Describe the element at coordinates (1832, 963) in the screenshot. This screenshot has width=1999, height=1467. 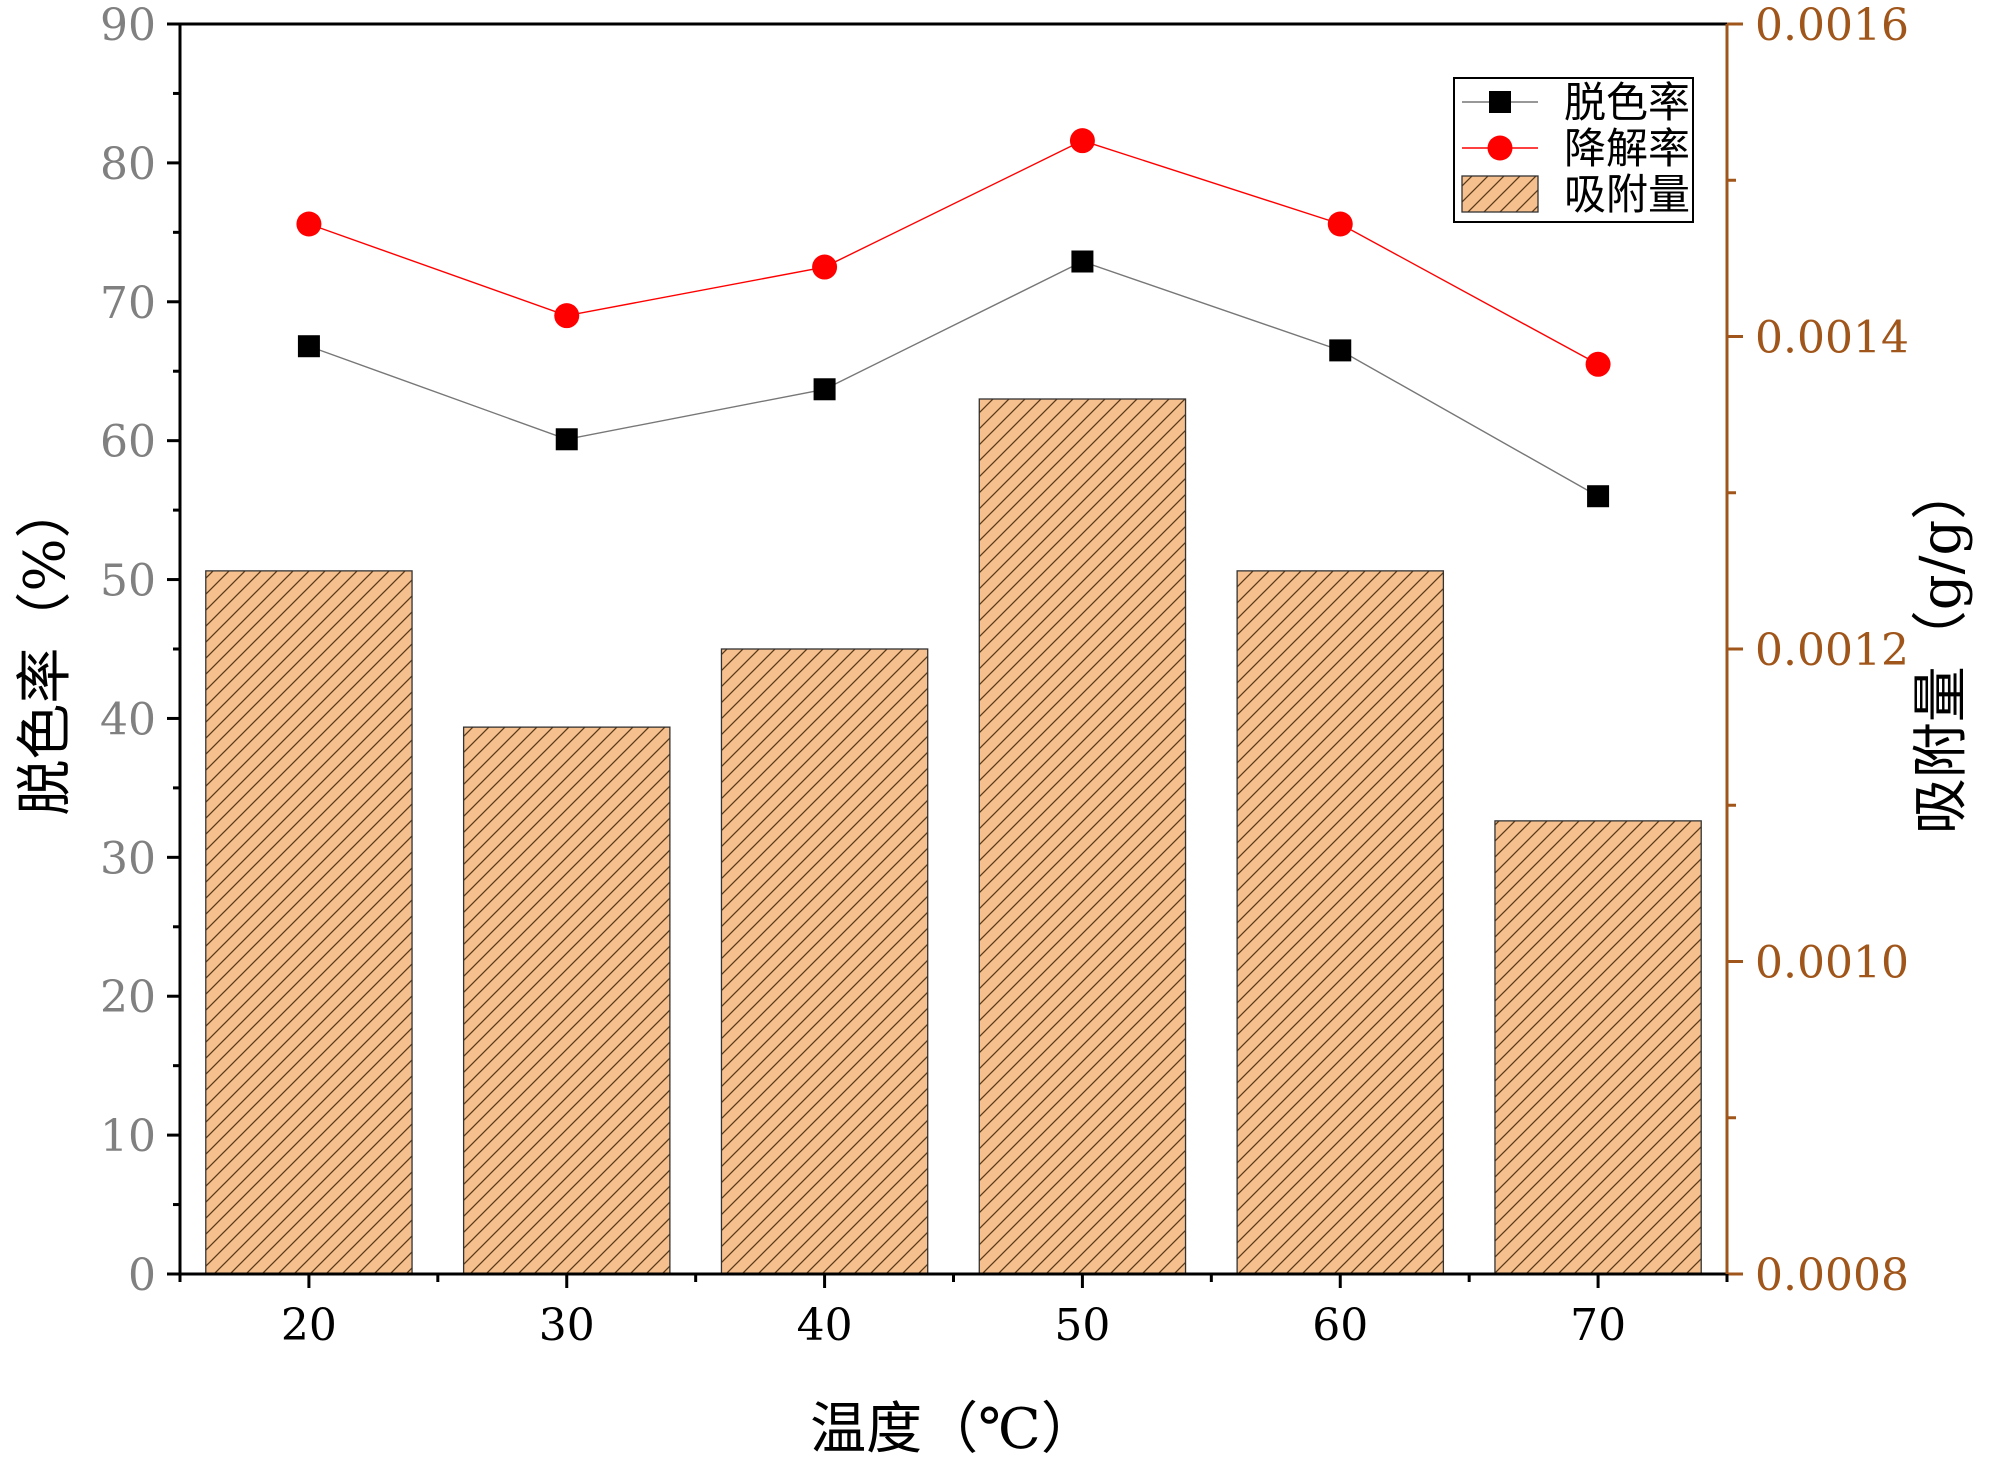
I see `y-right-tick-label: 0.0010` at that location.